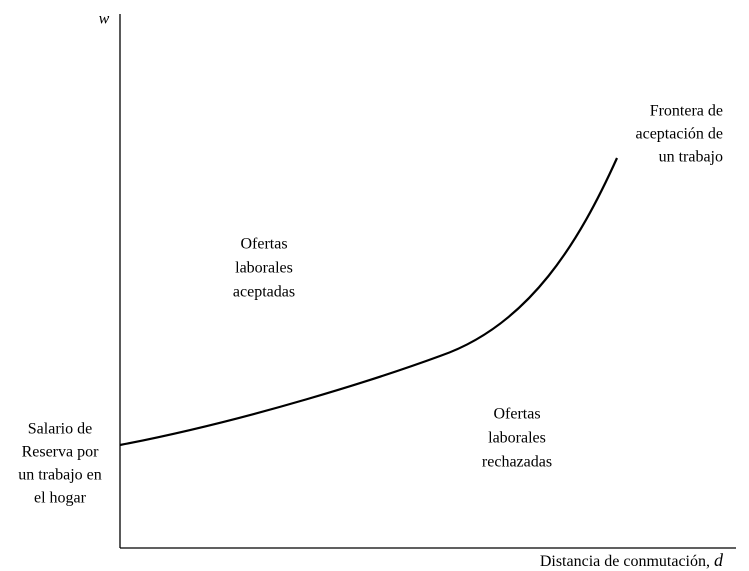 This screenshot has height=571, width=749. I want to click on x-axis-label: Distancia de conmutación, d, so click(632, 560).